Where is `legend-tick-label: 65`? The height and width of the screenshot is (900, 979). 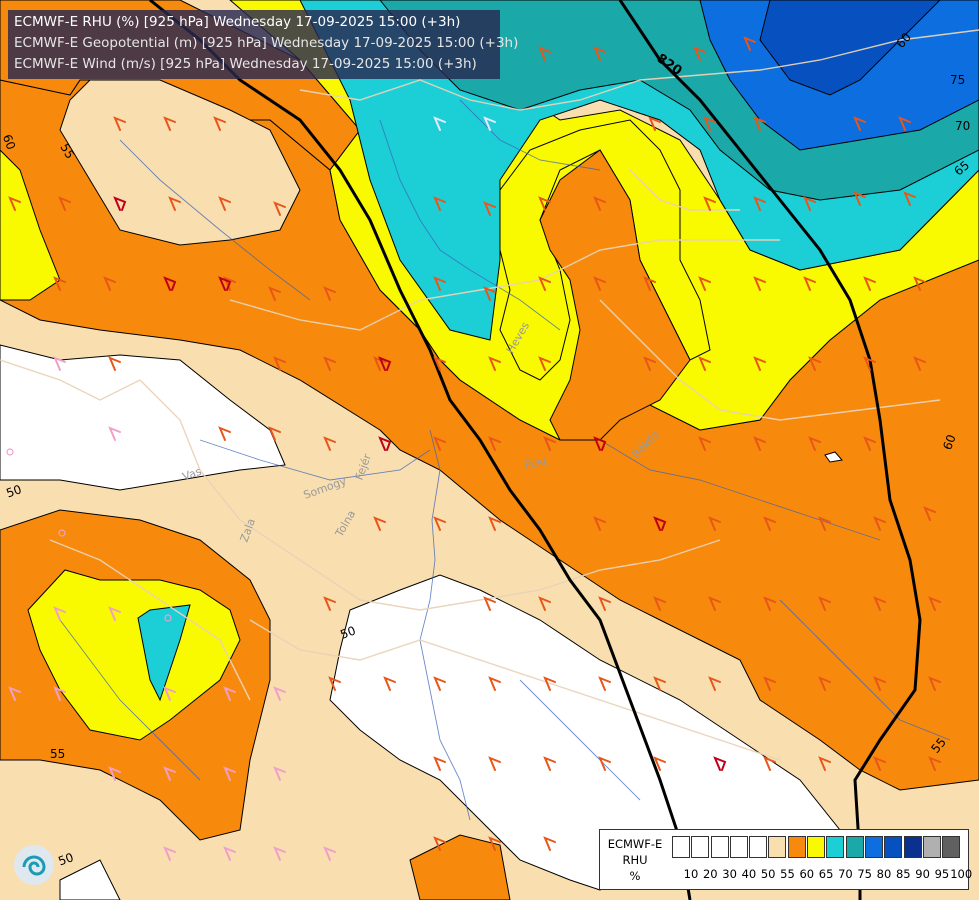
legend-tick-label: 65 is located at coordinates (826, 874).